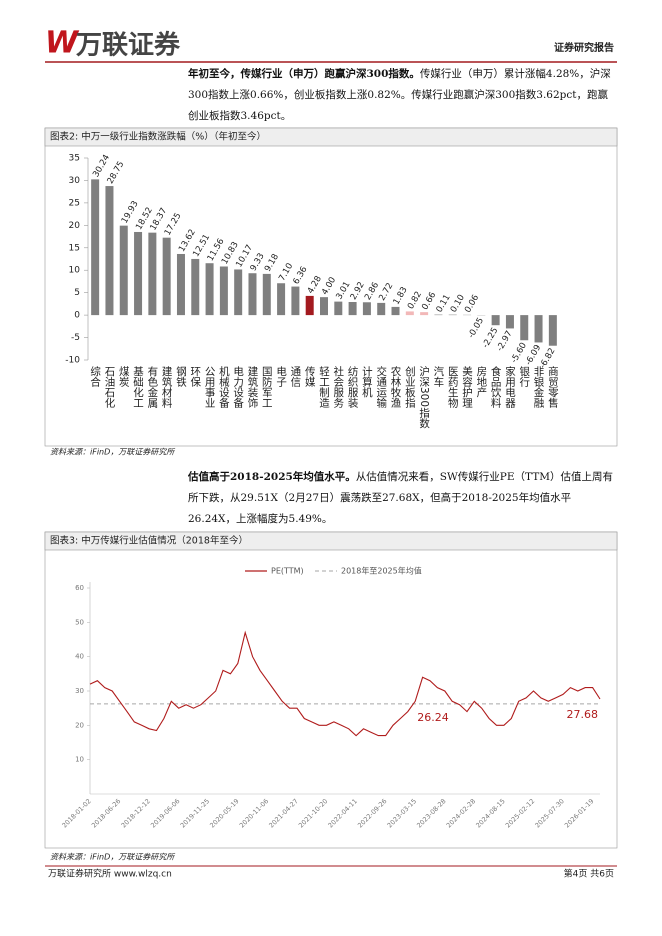 This screenshot has width=662, height=936. Describe the element at coordinates (476, 328) in the screenshot. I see `value-label: -0.05` at that location.